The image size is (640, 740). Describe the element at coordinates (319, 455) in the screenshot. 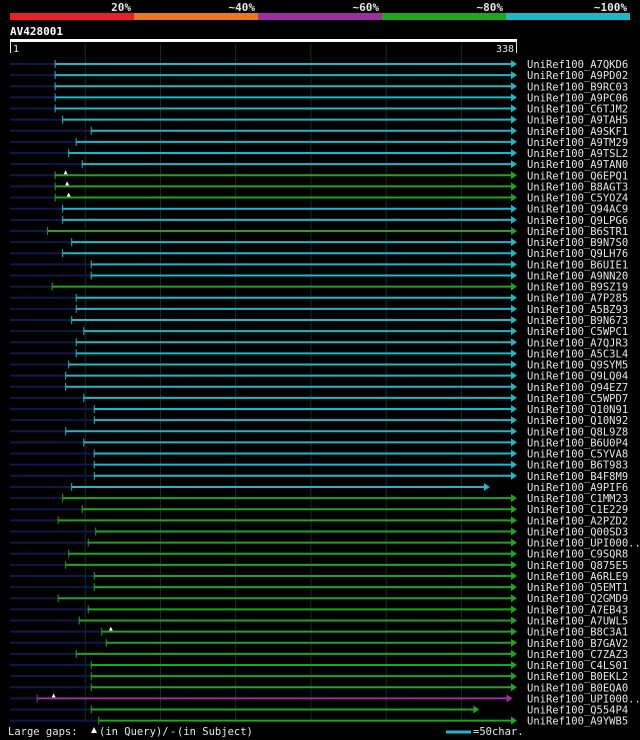

I see `hit-row: UniRef100_C5YVA8` at that location.